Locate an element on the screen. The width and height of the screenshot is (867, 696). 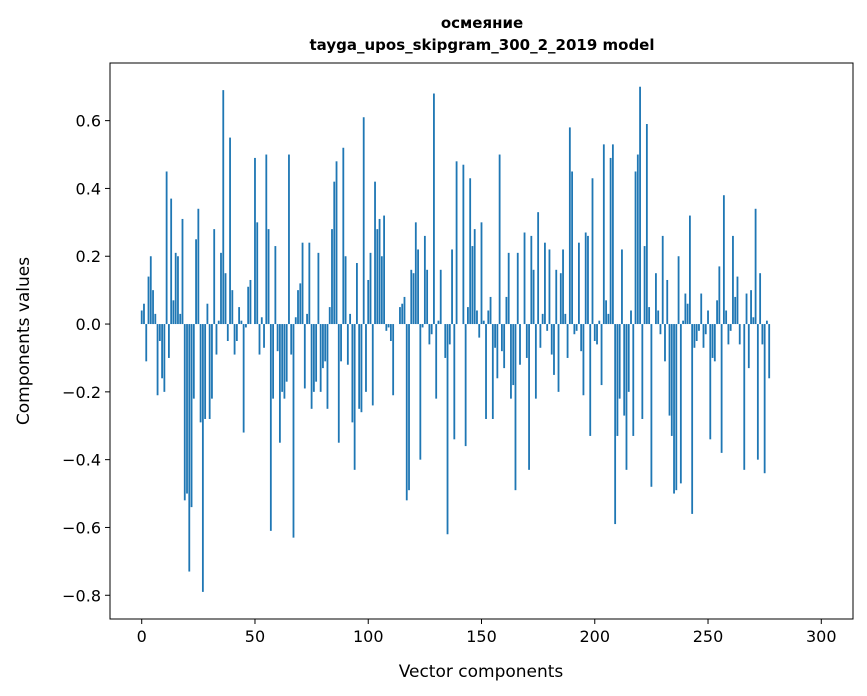
y-tick-label: 0.2 is located at coordinates (88, 256).